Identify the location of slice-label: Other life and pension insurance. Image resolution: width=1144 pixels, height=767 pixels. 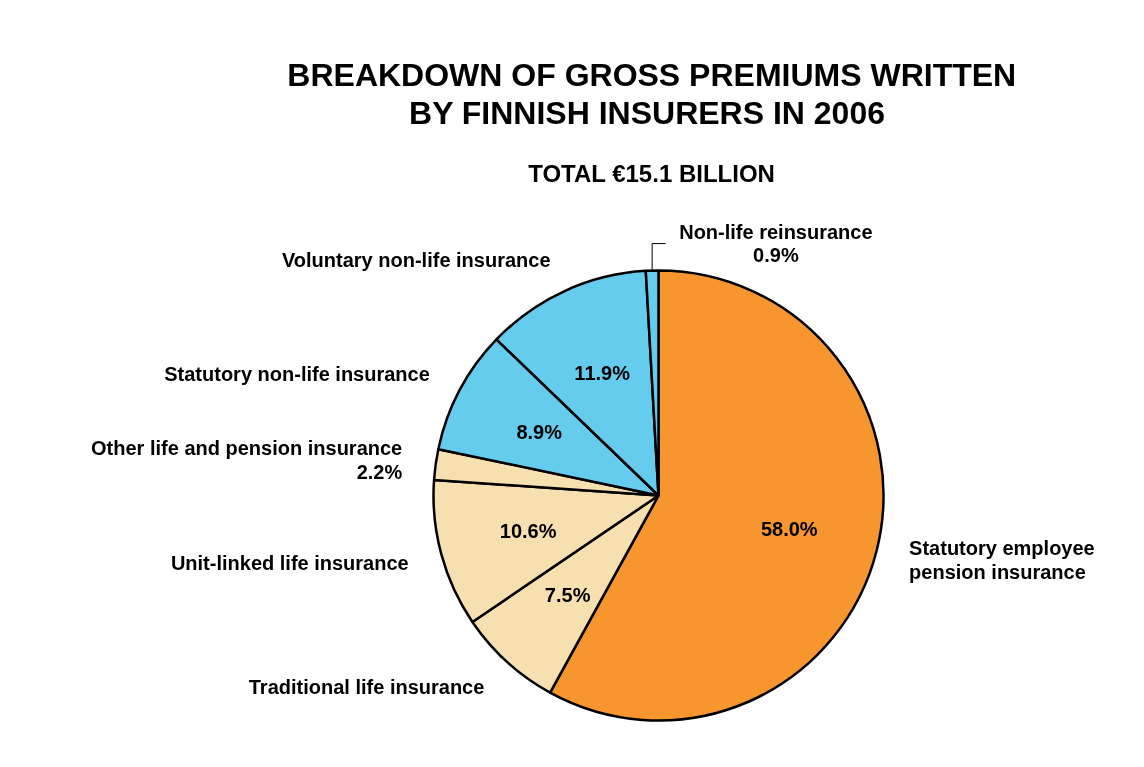
(247, 448).